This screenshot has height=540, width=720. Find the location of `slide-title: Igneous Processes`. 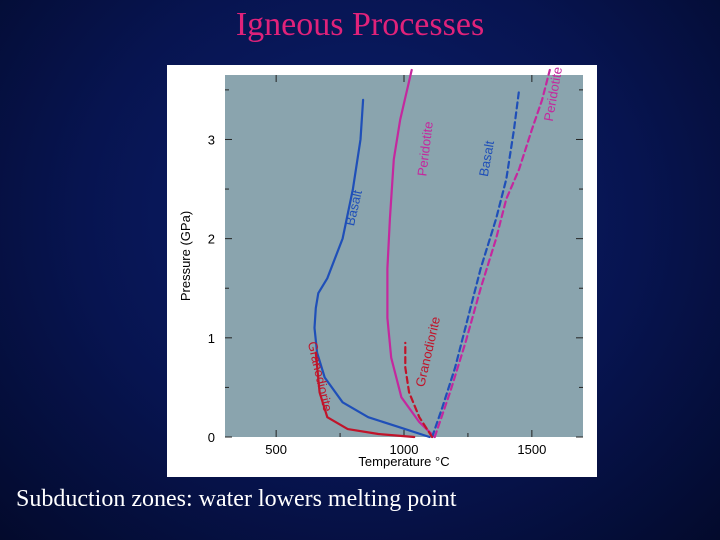

slide-title: Igneous Processes is located at coordinates (360, 24).